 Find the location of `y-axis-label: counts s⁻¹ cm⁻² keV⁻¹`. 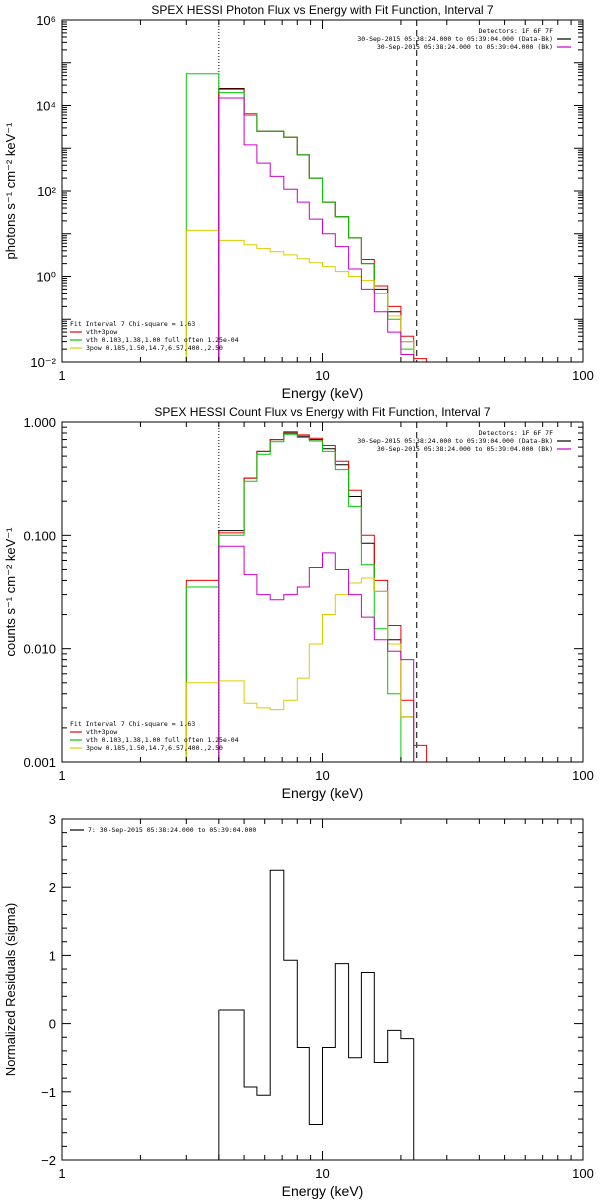

y-axis-label: counts s⁻¹ cm⁻² keV⁻¹ is located at coordinates (10, 592).